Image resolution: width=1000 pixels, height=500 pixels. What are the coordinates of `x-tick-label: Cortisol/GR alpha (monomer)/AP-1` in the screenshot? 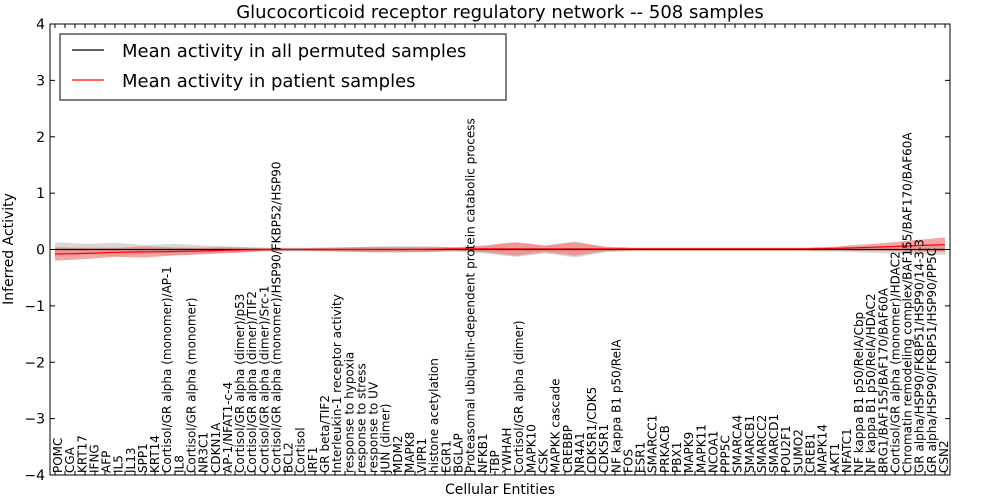 It's located at (167, 369).